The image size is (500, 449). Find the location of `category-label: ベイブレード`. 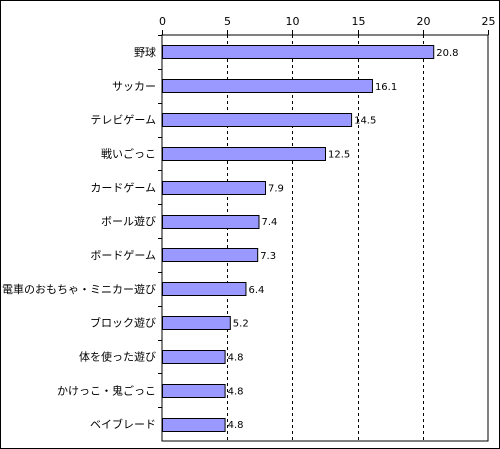

category-label: ベイブレード is located at coordinates (123, 424).